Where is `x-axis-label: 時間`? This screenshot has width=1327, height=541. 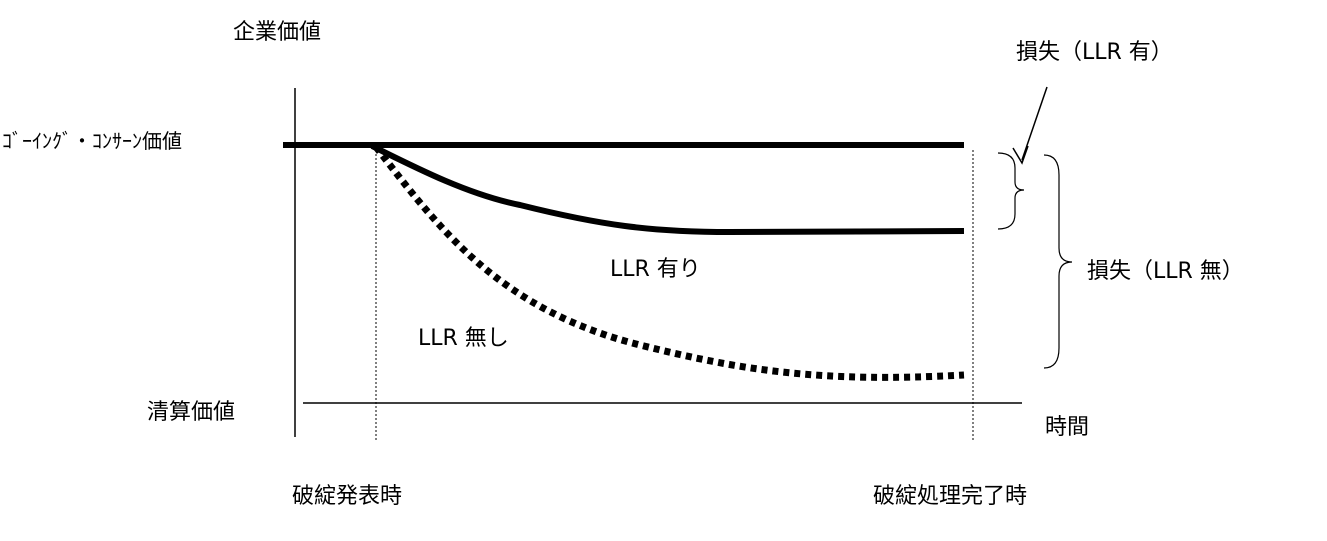
x-axis-label: 時間 is located at coordinates (1067, 427).